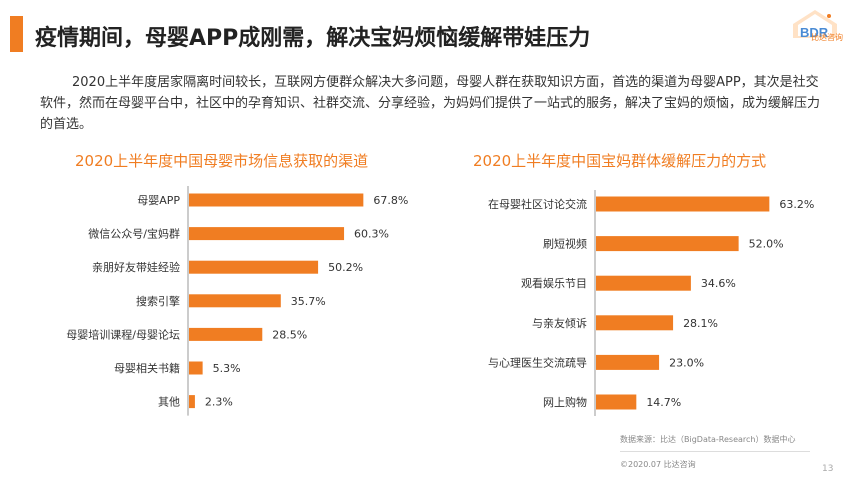 This screenshot has width=860, height=488. I want to click on logo-icon: BDR, so click(815, 25).